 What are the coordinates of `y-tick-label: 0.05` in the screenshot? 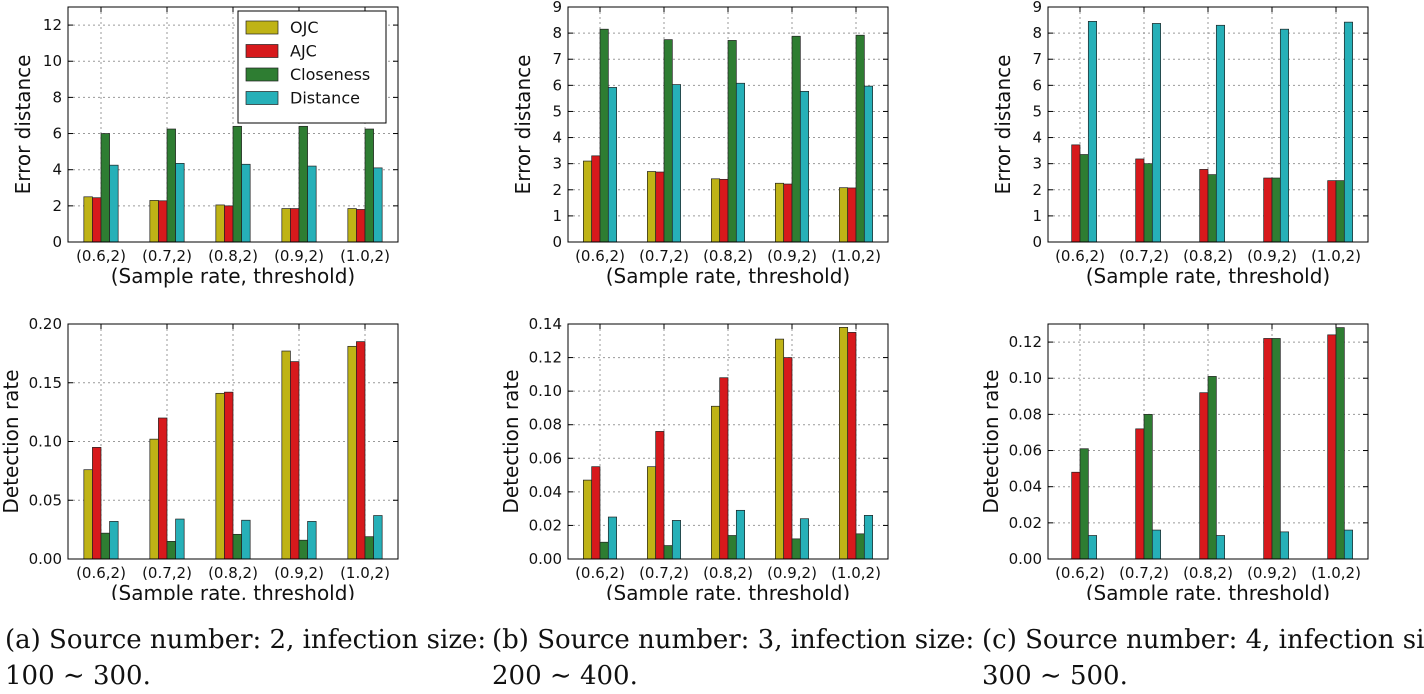 It's located at (45, 500).